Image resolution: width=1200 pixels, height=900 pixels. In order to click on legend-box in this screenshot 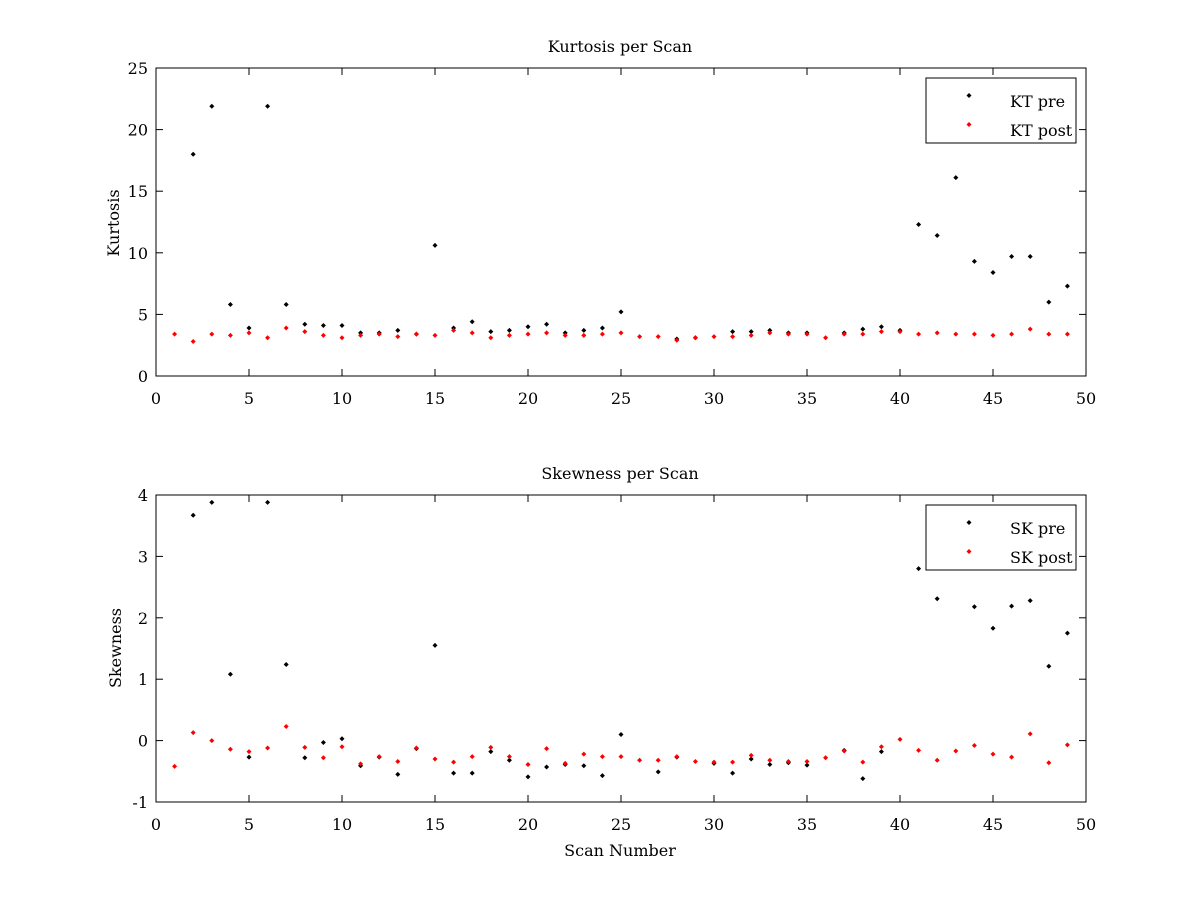, I will do `click(1001, 537)`.